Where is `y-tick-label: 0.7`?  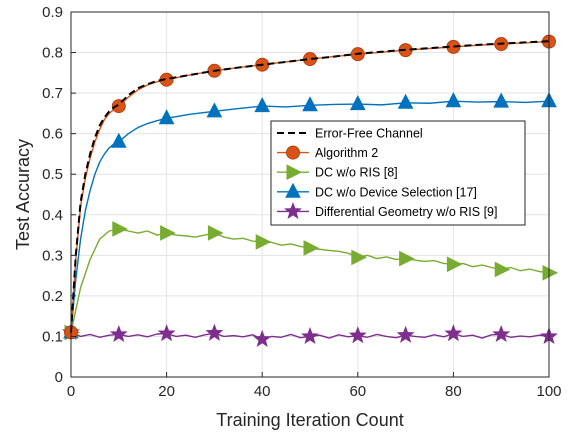 y-tick-label: 0.7 is located at coordinates (52, 93).